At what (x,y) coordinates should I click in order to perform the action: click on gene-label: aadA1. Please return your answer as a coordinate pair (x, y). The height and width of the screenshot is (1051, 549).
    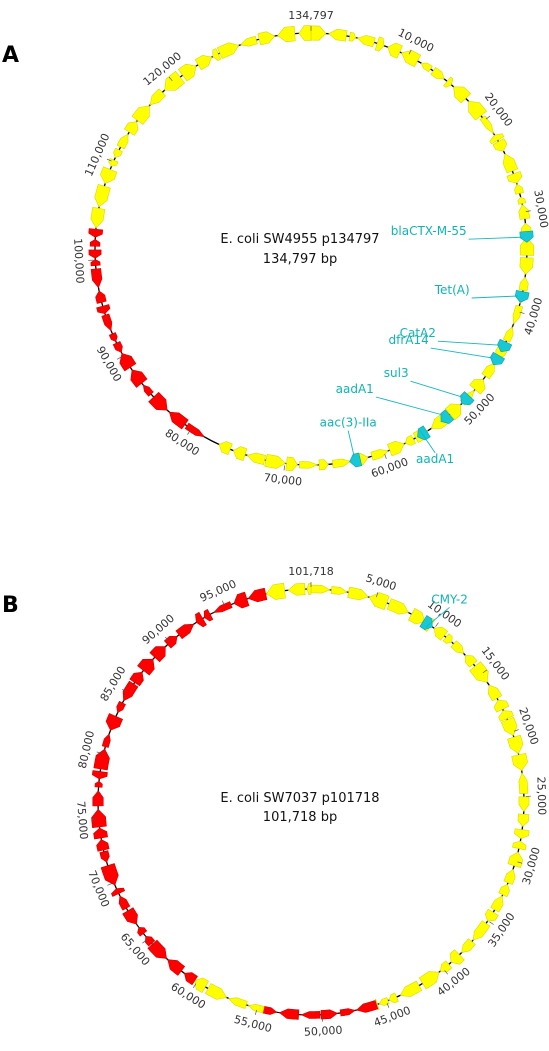
    Looking at the image, I should click on (355, 389).